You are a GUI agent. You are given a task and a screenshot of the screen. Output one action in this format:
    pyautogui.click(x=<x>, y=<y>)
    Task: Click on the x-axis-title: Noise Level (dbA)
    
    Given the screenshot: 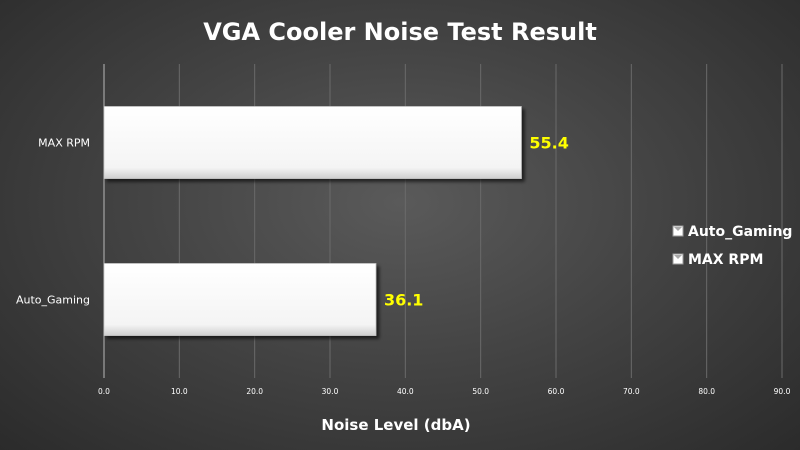 What is the action you would take?
    pyautogui.click(x=395, y=425)
    